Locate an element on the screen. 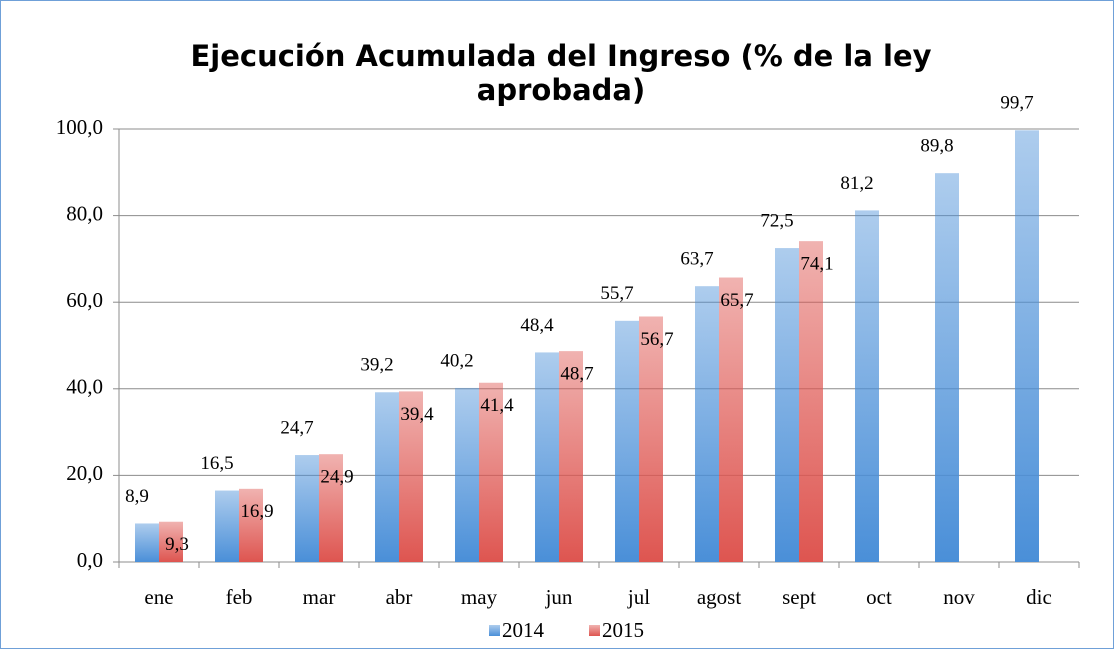 The height and width of the screenshot is (649, 1114). data-label: 40,2 is located at coordinates (456, 360).